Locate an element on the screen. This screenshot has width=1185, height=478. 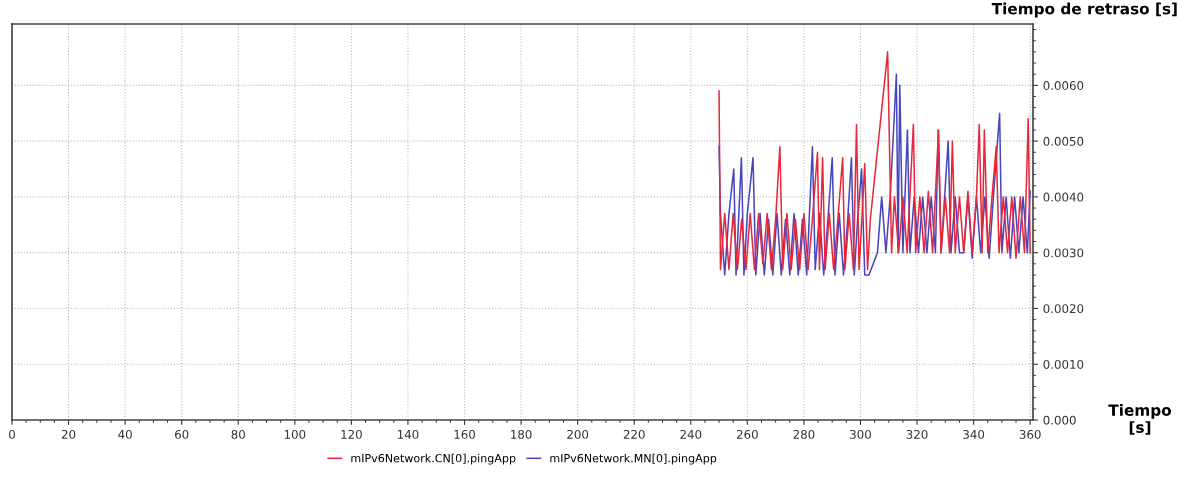
x-tick-label: 100 is located at coordinates (295, 434).